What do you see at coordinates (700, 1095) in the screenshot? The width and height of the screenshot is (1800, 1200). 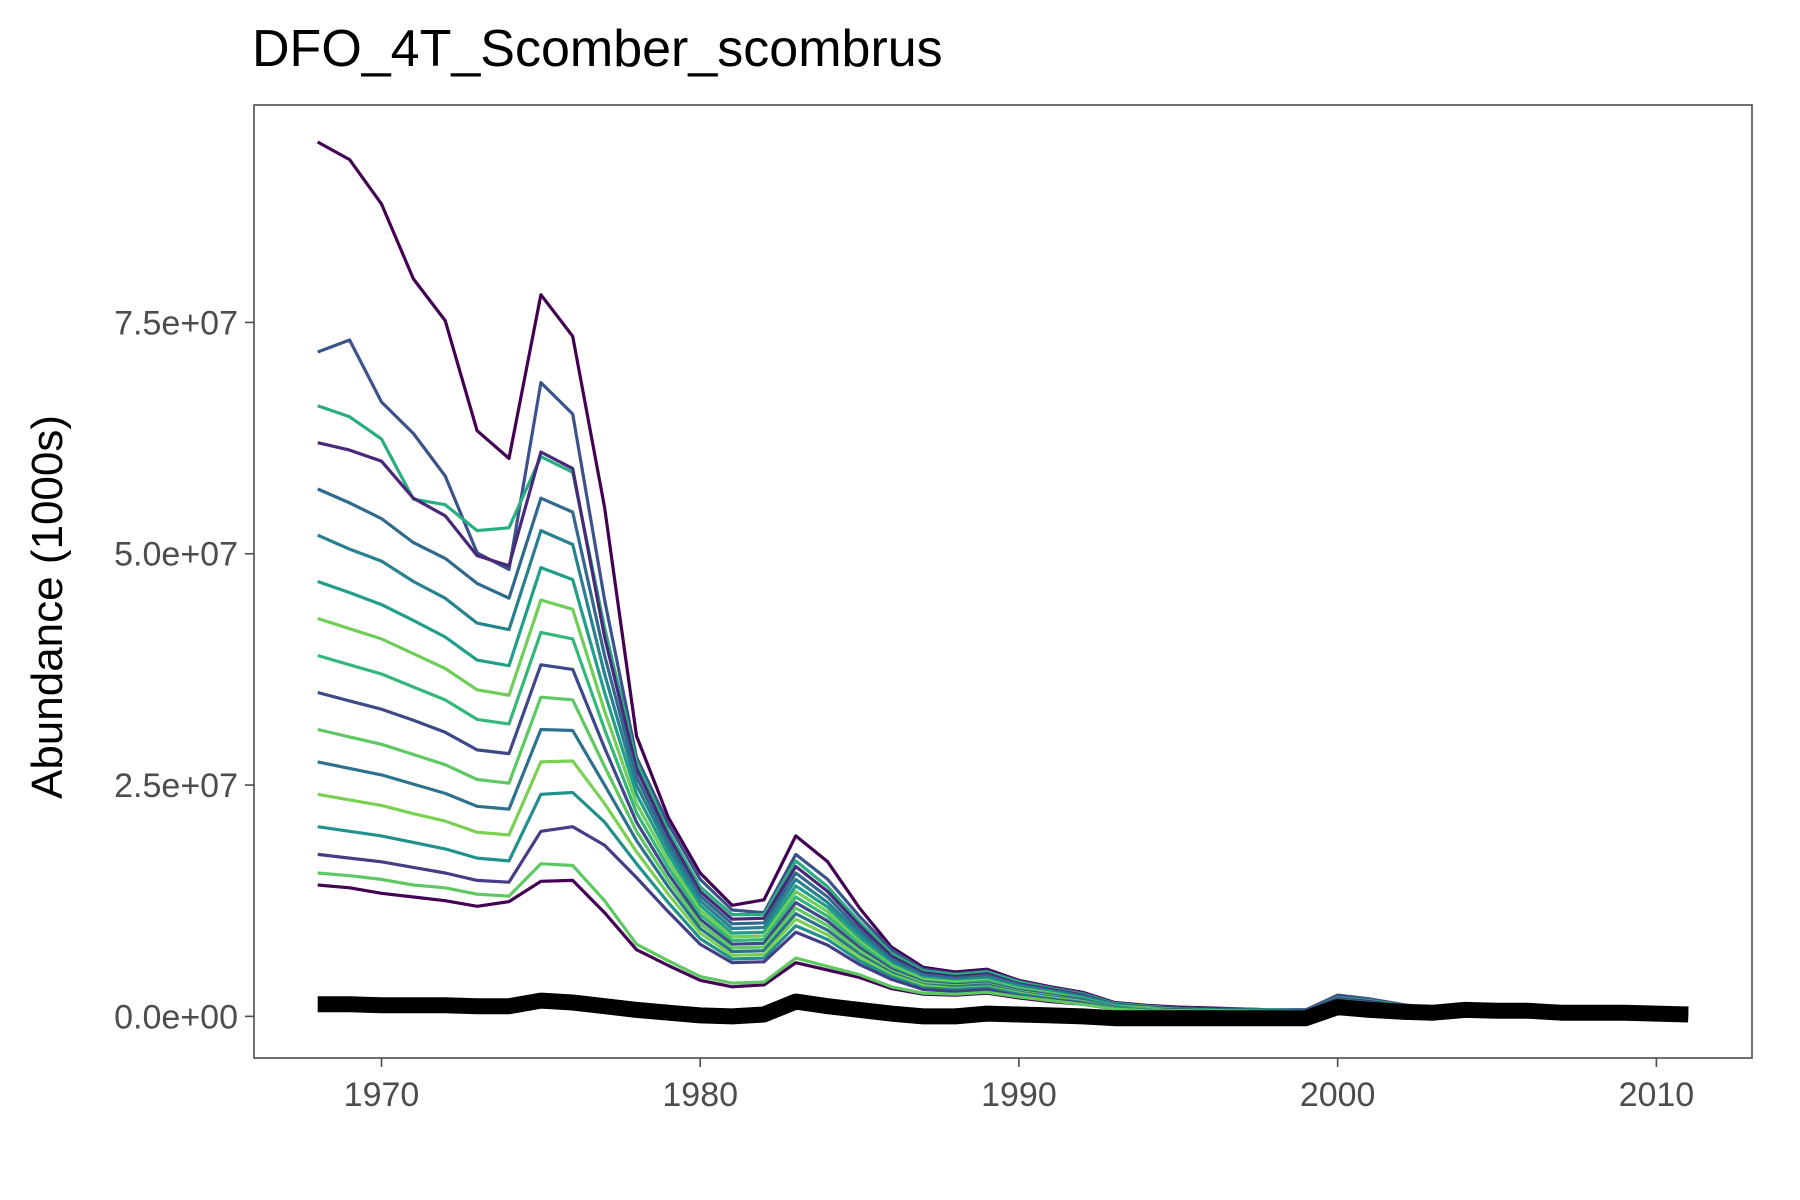 I see `x-tick-label: 1980` at bounding box center [700, 1095].